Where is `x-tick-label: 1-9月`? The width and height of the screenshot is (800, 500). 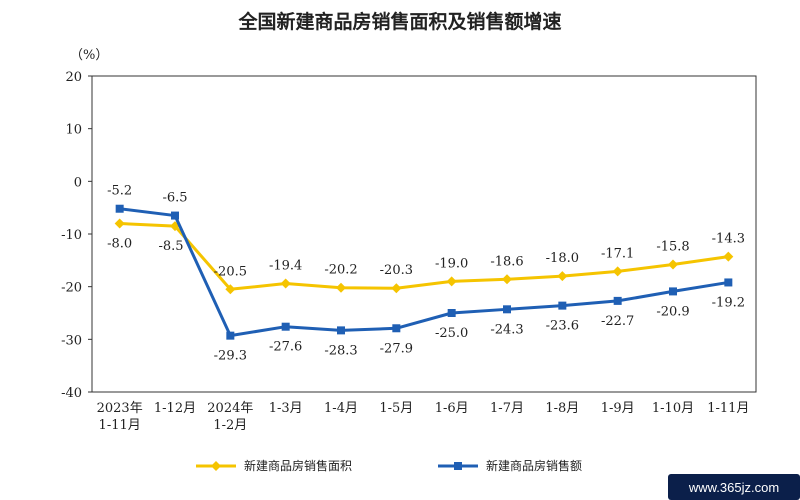 x-tick-label: 1-9月 is located at coordinates (618, 408).